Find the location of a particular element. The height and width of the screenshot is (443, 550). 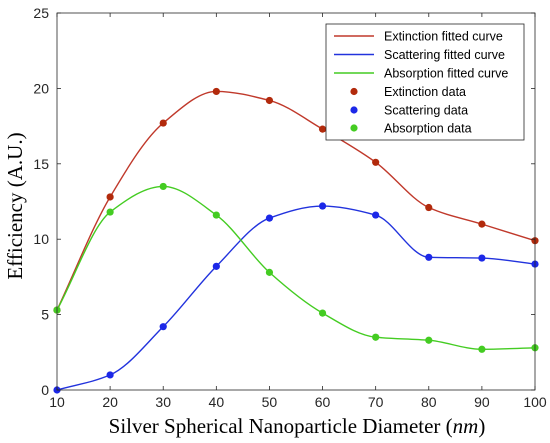

x-tick-label: 70 is located at coordinates (376, 402).